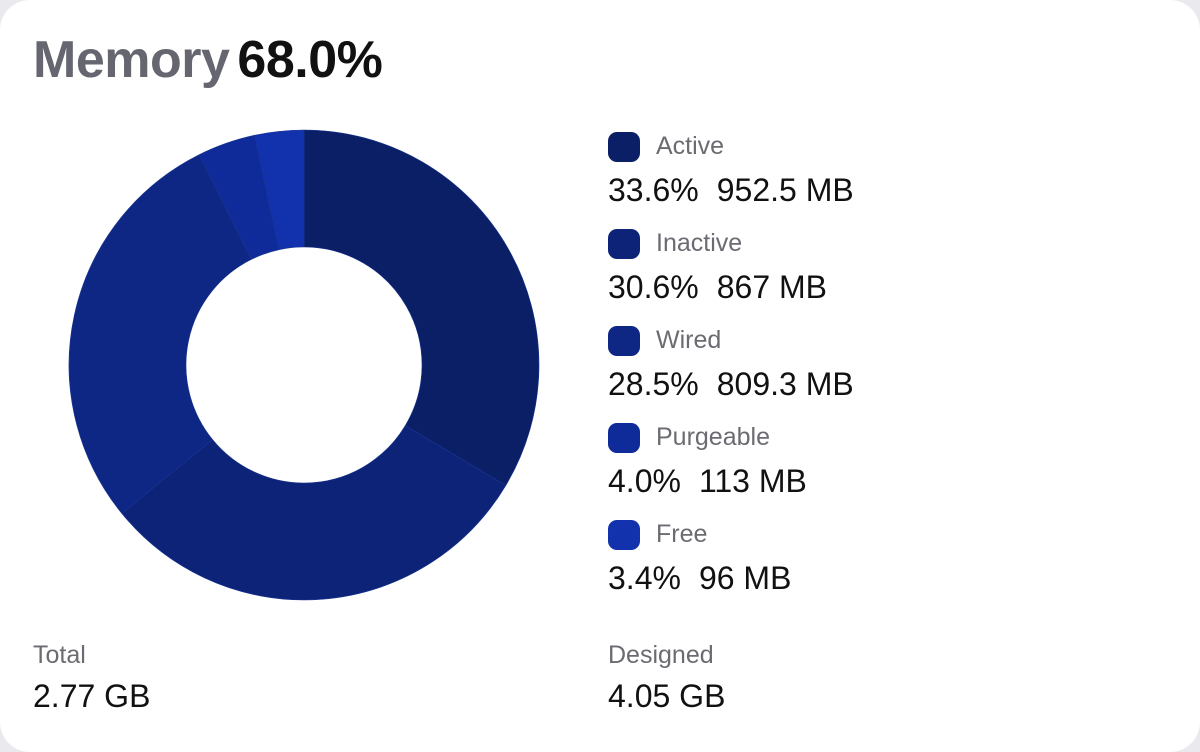 This screenshot has width=1200, height=752. Describe the element at coordinates (279, 190) in the screenshot. I see `donut-slice-free` at that location.